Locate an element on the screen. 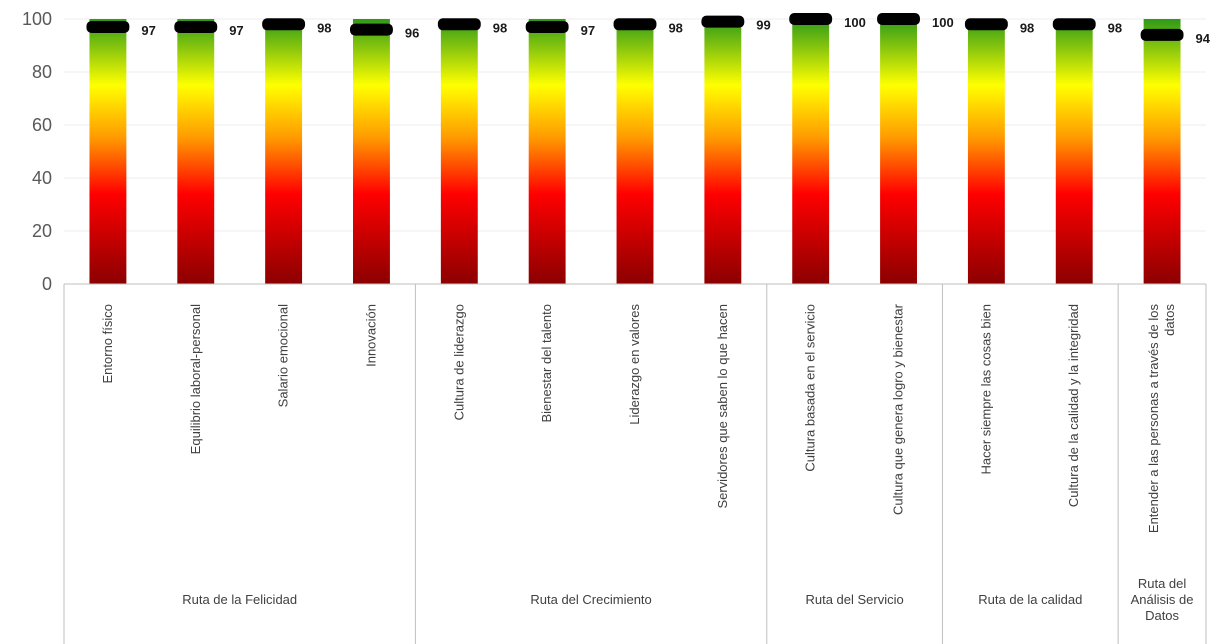 This screenshot has width=1230, height=644. group-label: Ruta del Servicio is located at coordinates (854, 599).